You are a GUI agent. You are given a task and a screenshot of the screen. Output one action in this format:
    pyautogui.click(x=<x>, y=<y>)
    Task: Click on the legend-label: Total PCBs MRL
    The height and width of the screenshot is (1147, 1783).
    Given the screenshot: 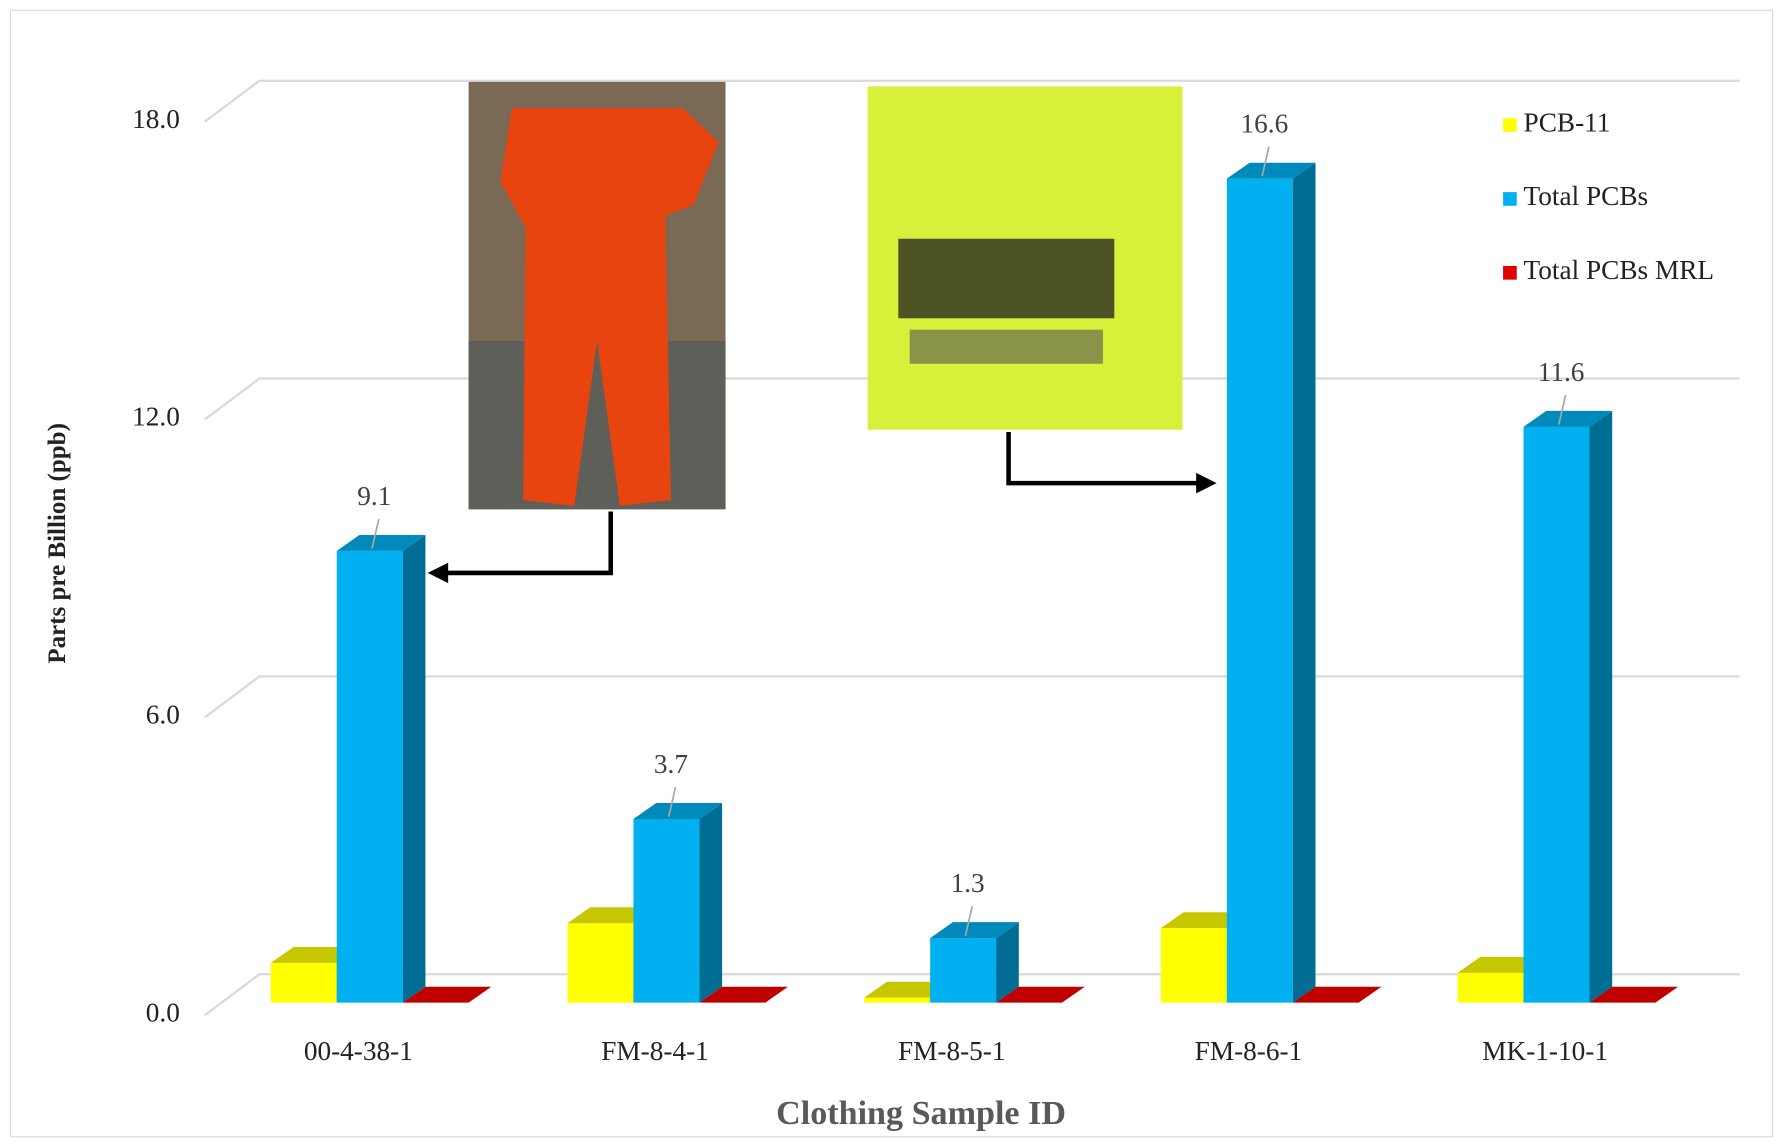 What is the action you would take?
    pyautogui.click(x=1619, y=270)
    